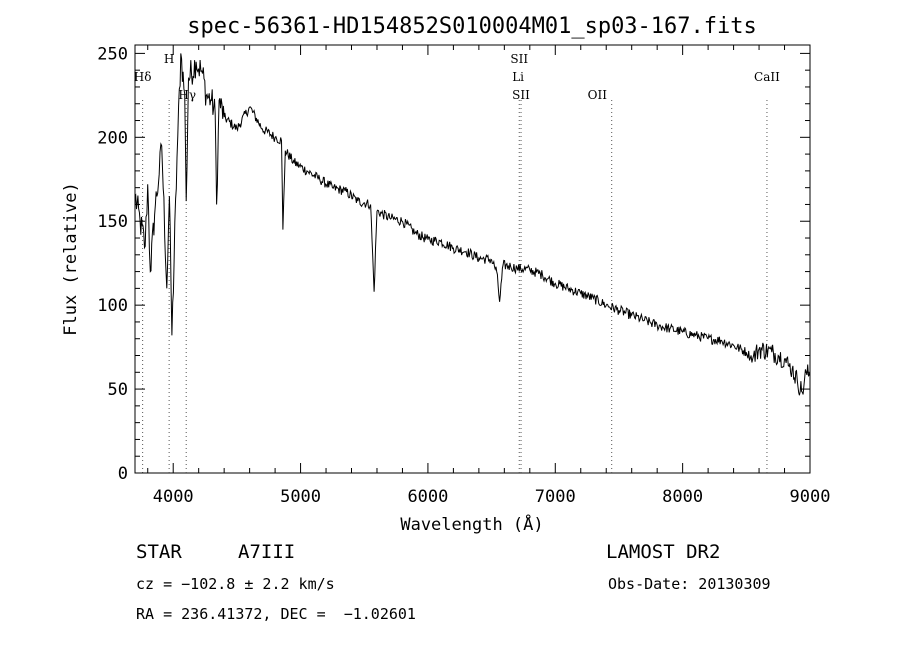 Image resolution: width=900 pixels, height=650 pixels. I want to click on line-annotations: Hδ H Hγ SII Li SII OII CaII, so click(457, 77).